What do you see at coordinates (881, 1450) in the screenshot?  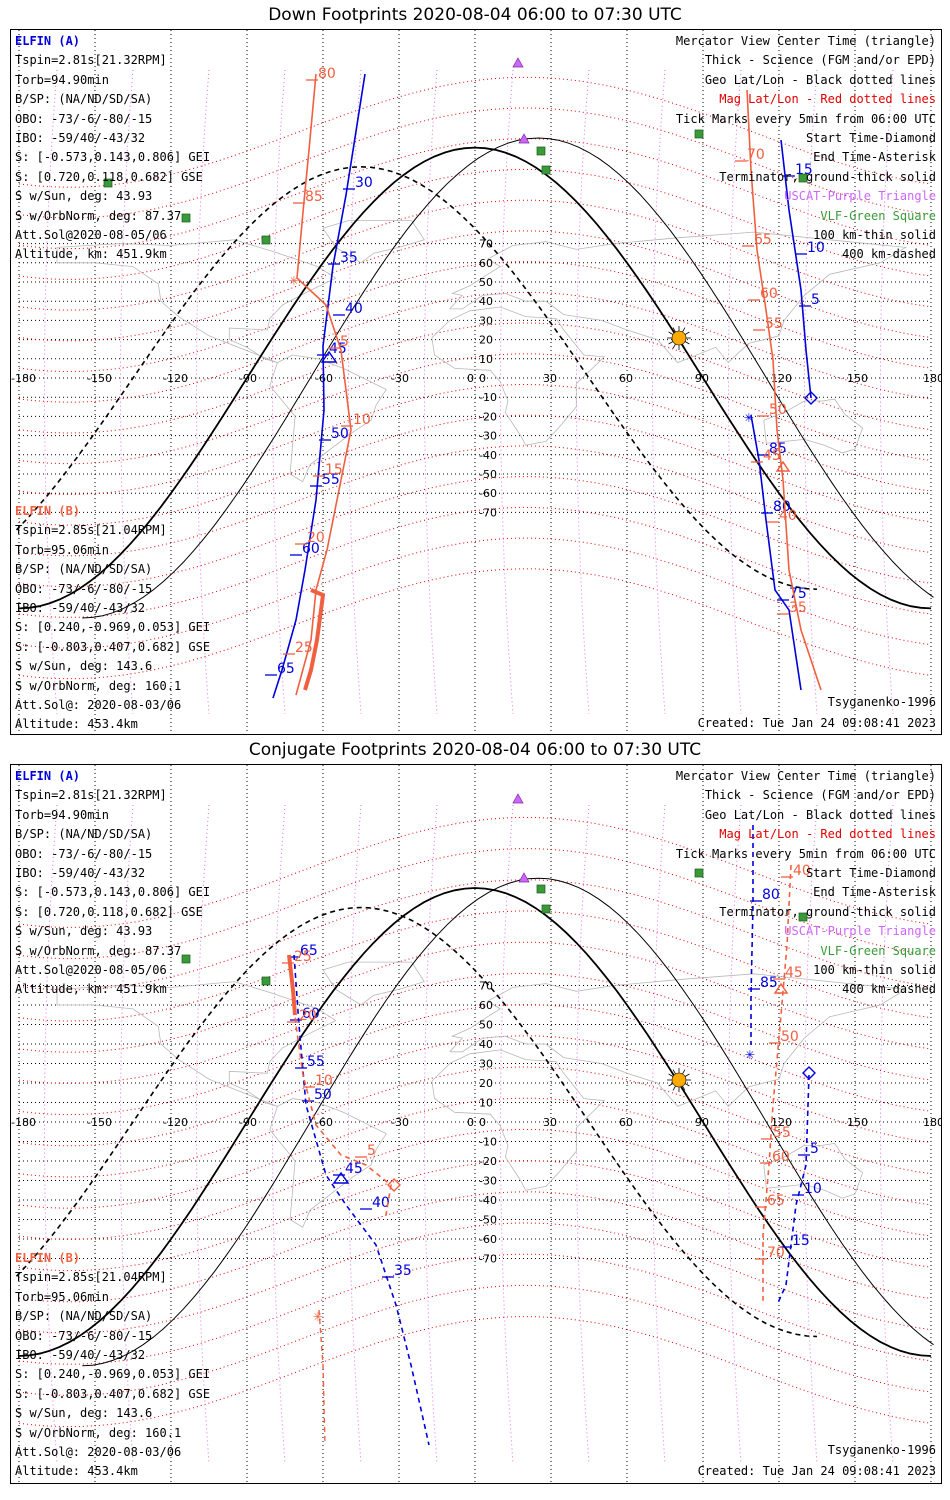 I see `model-label: Tsyganenko-1996` at bounding box center [881, 1450].